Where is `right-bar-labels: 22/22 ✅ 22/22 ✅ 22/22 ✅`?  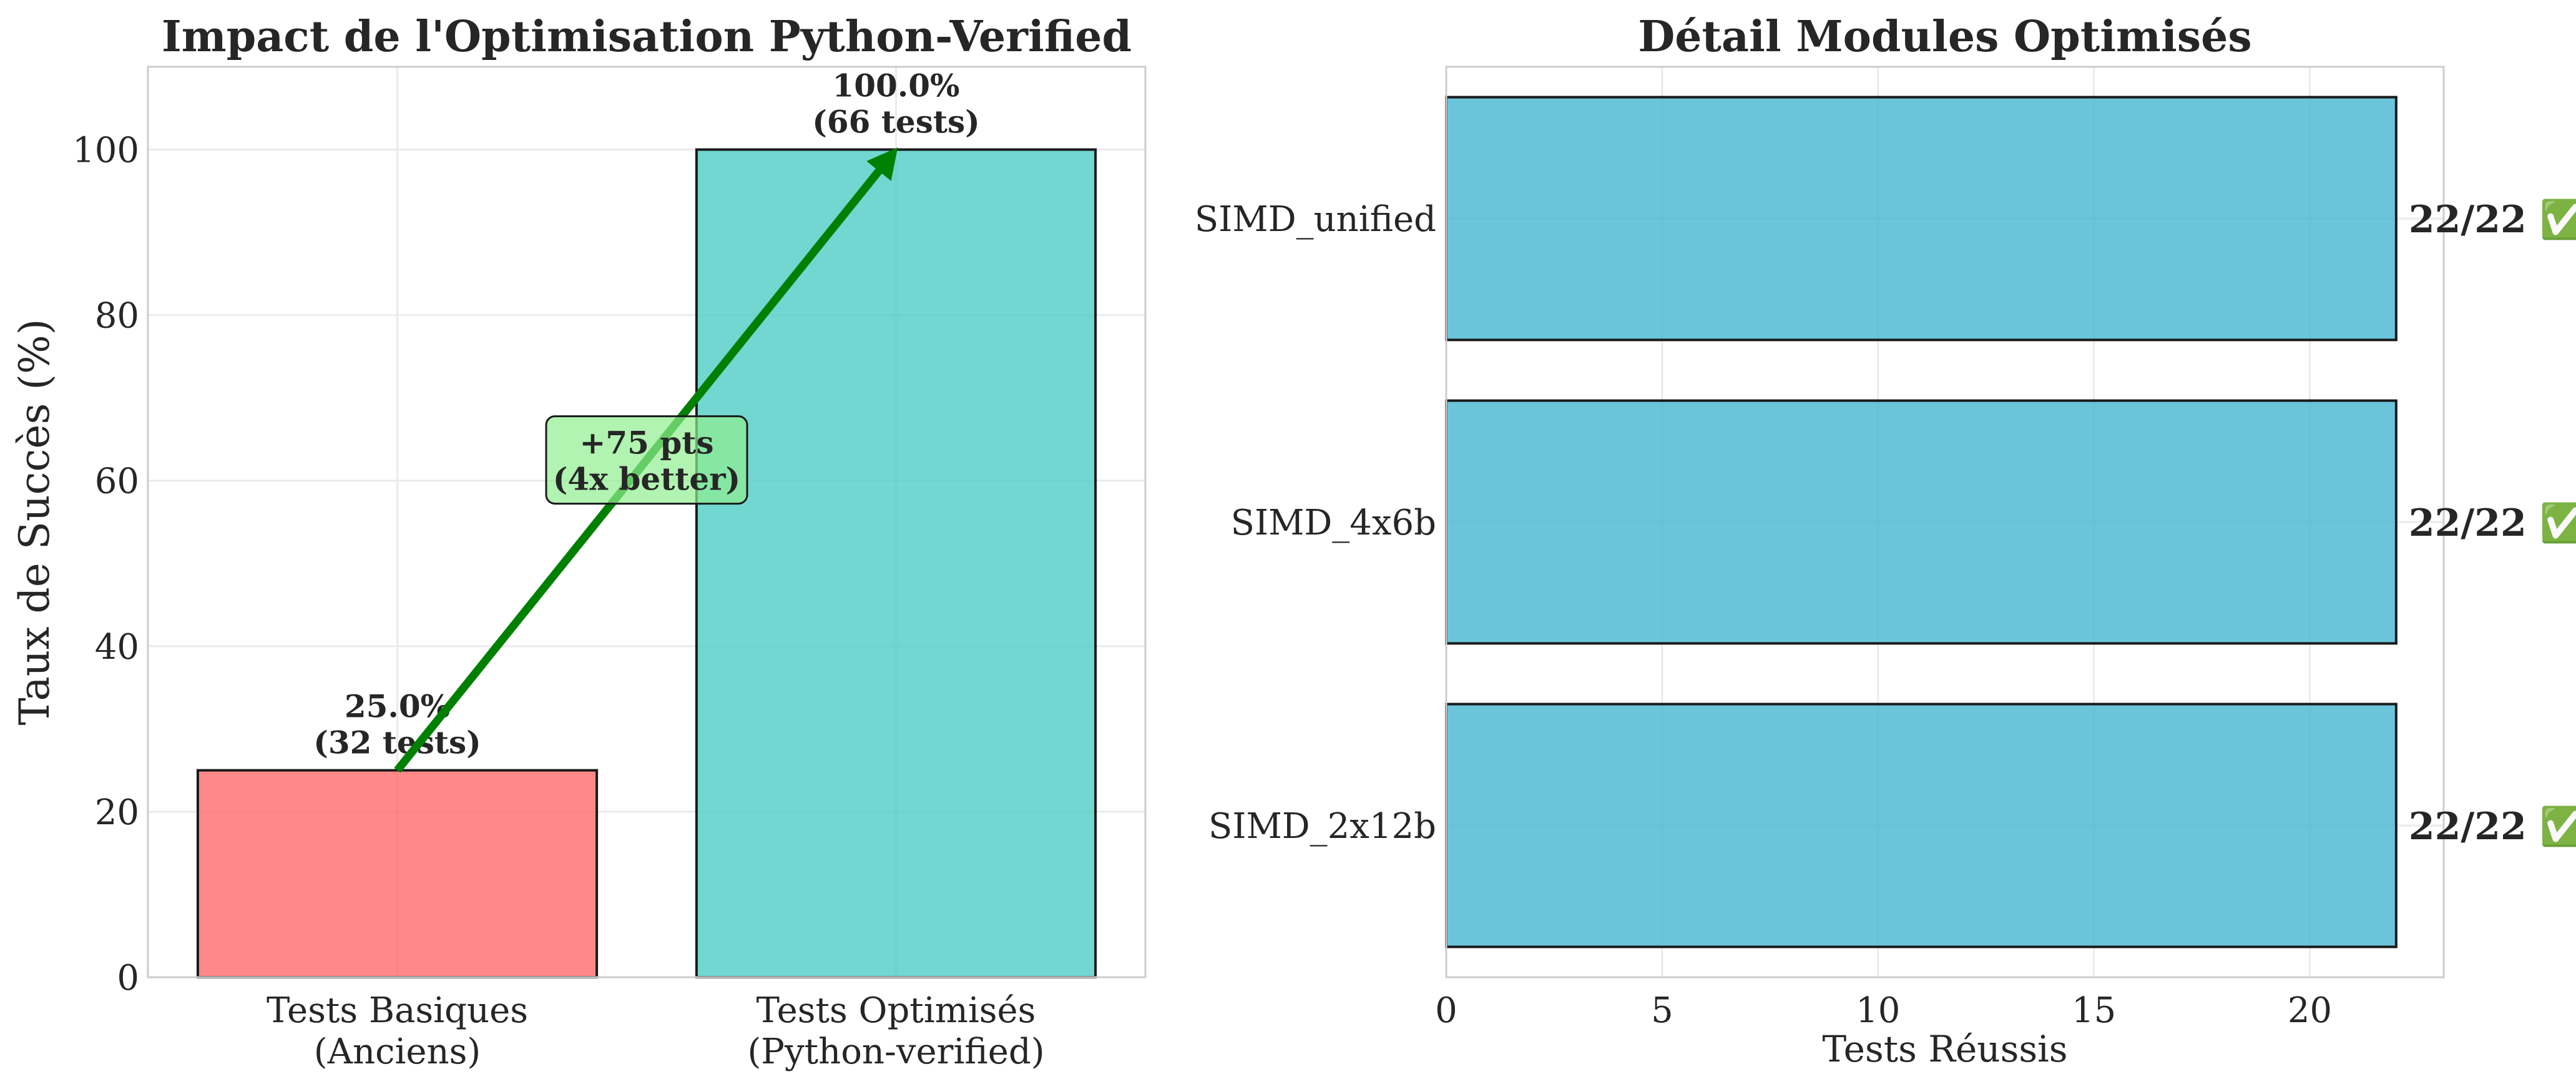 right-bar-labels: 22/22 ✅ 22/22 ✅ 22/22 ✅ is located at coordinates (2492, 523).